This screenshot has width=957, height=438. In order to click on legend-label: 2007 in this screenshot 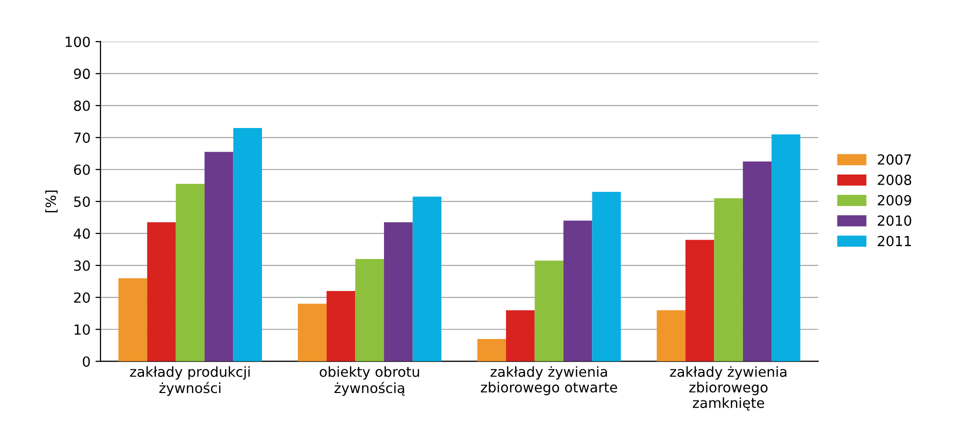, I will do `click(894, 159)`.